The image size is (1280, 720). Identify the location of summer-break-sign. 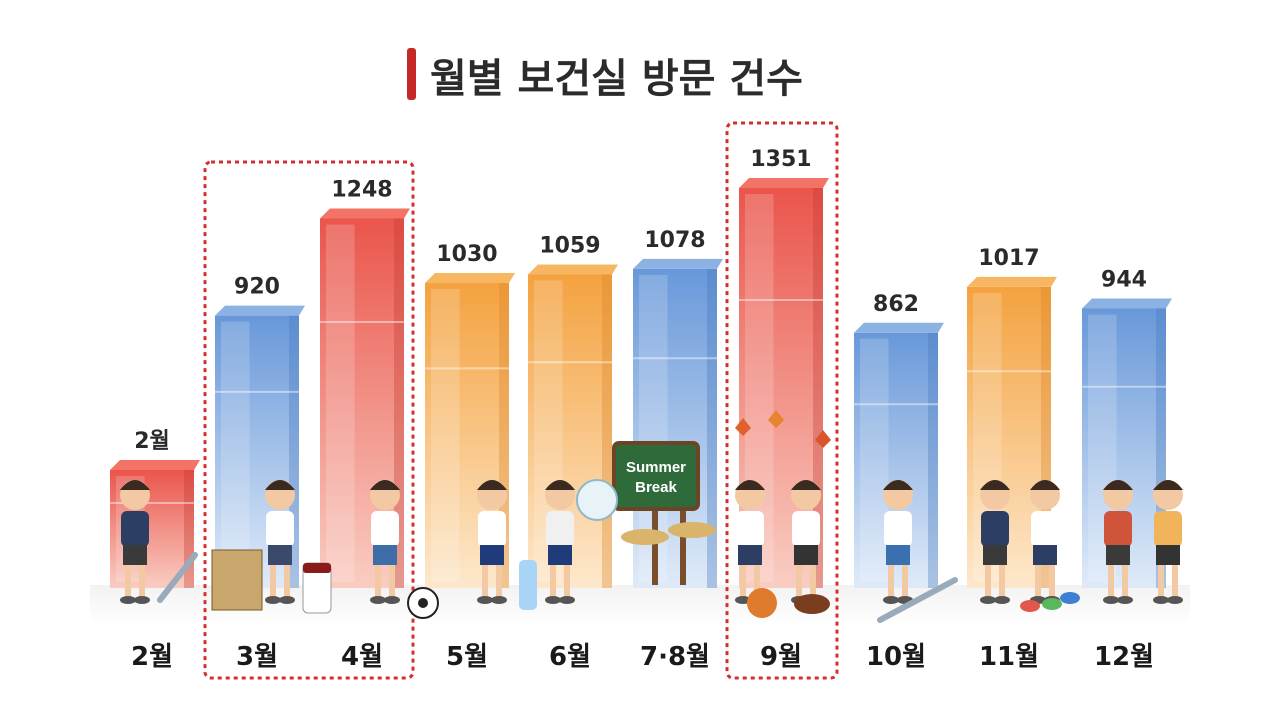
(656, 476).